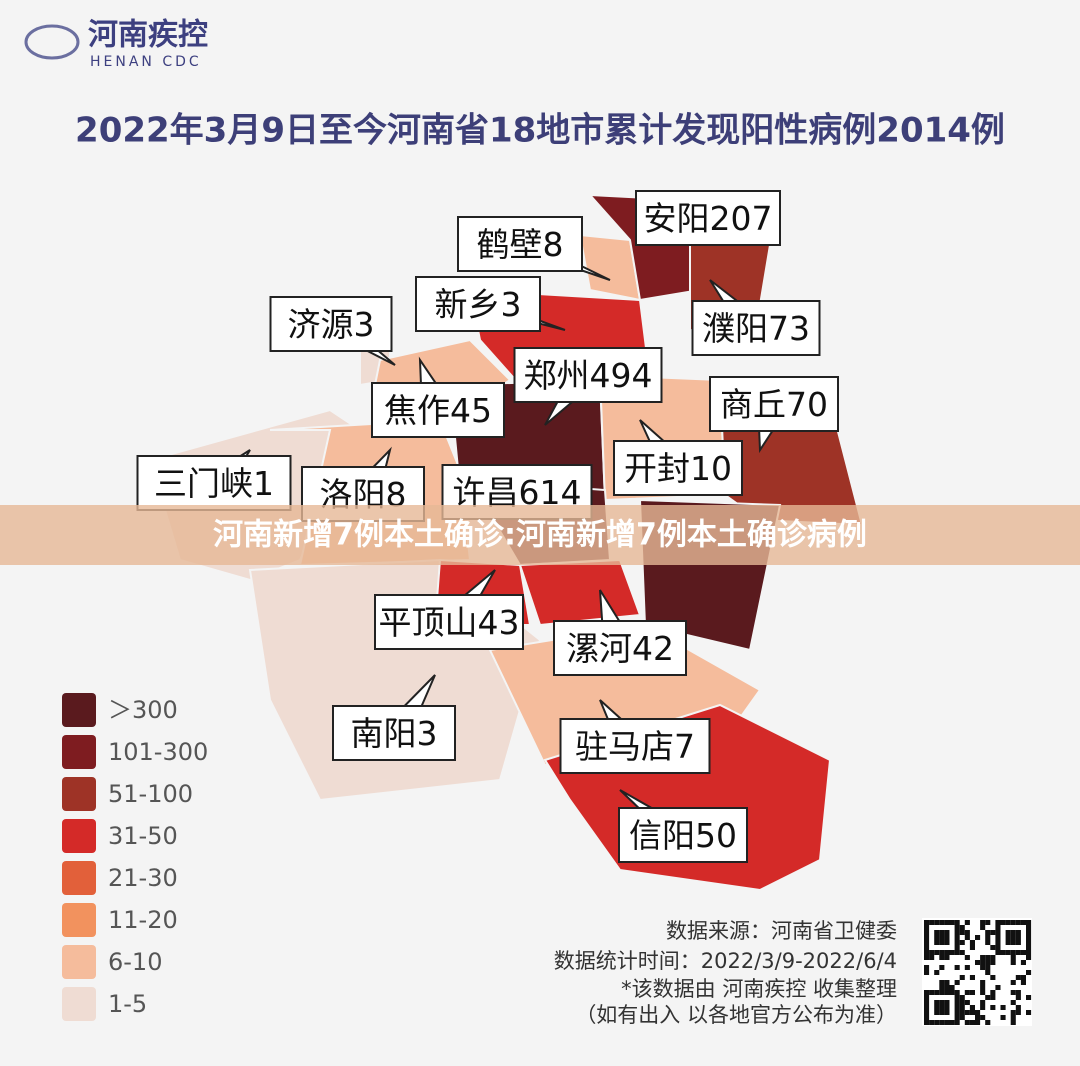 The height and width of the screenshot is (1066, 1080). I want to click on logo-mark, so click(52, 42).